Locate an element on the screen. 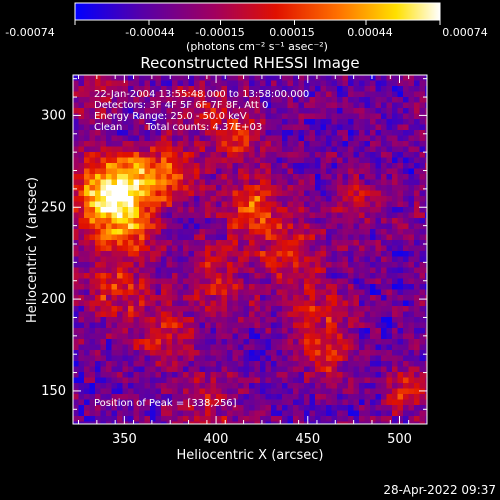 The width and height of the screenshot is (500, 500). x-tick-label: 450 is located at coordinates (307, 439).